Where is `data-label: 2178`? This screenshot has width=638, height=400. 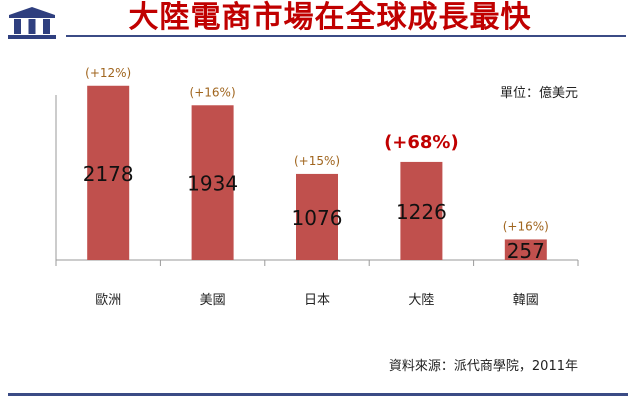
data-label: 2178 is located at coordinates (108, 174).